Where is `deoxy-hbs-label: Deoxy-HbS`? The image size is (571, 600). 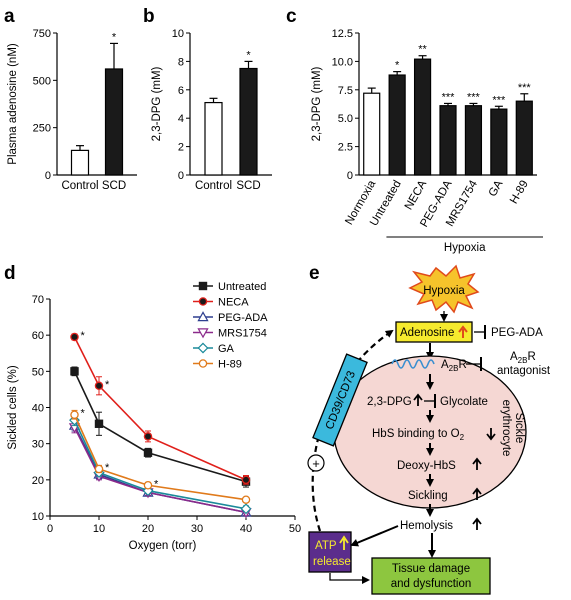 deoxy-hbs-label: Deoxy-HbS is located at coordinates (426, 466).